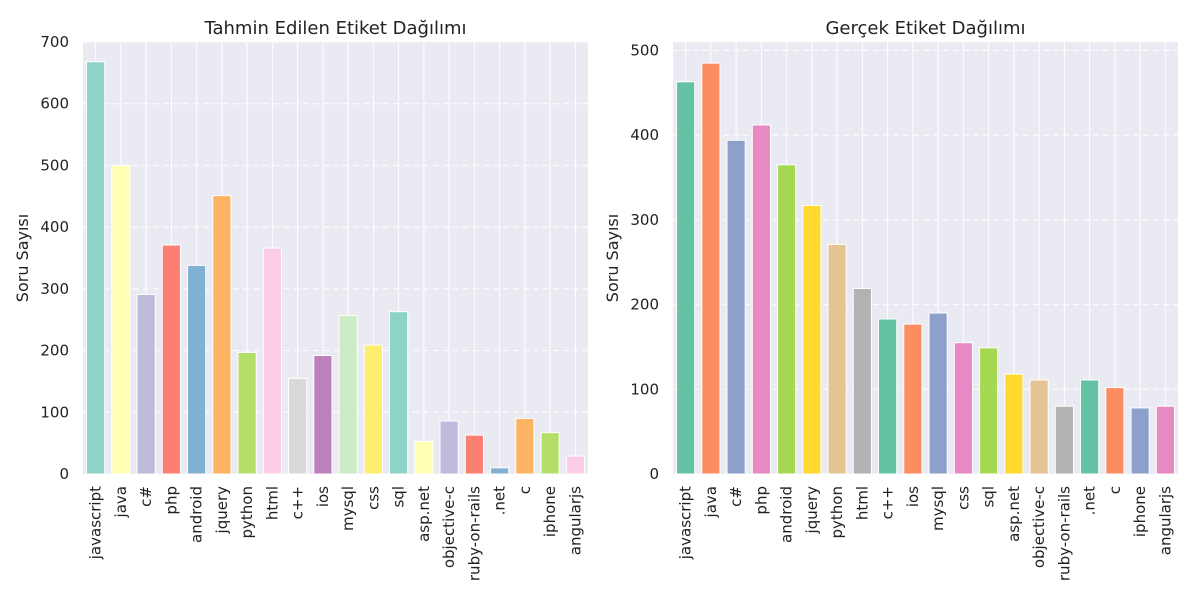  I want to click on bar-.net, so click(1090, 427).